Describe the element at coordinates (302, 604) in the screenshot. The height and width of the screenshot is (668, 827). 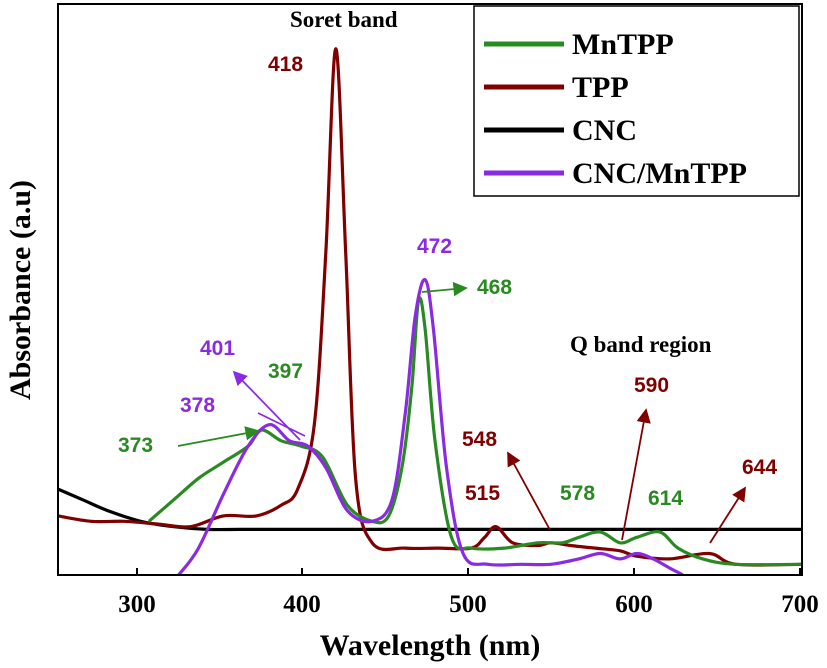
I see `x-tick-label-400: 400` at that location.